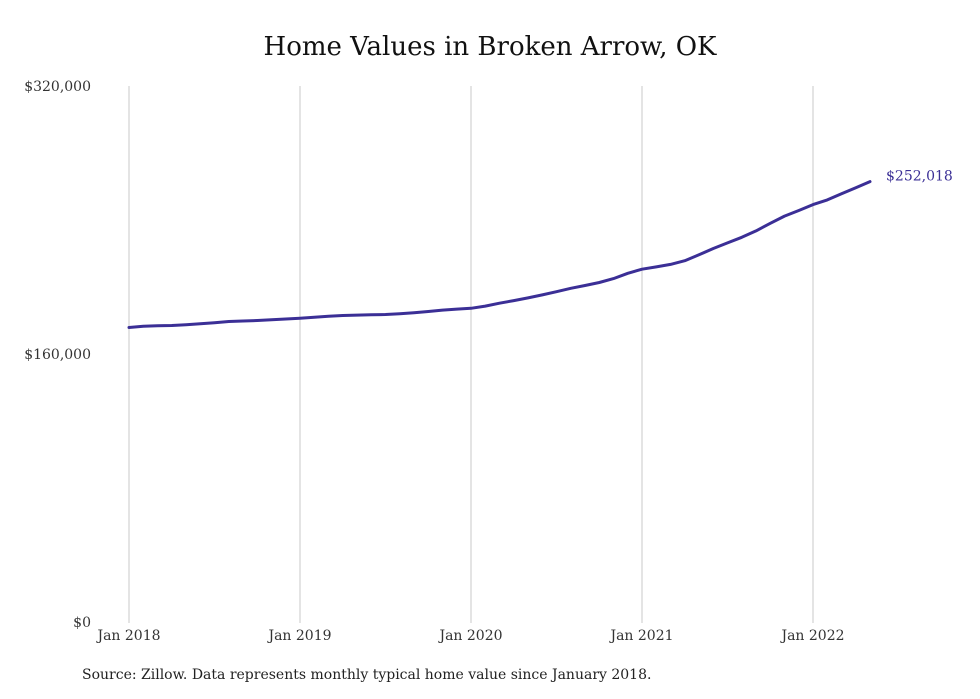 This screenshot has width=980, height=699. Describe the element at coordinates (57, 87) in the screenshot. I see `y-tick-label: $320,000` at that location.